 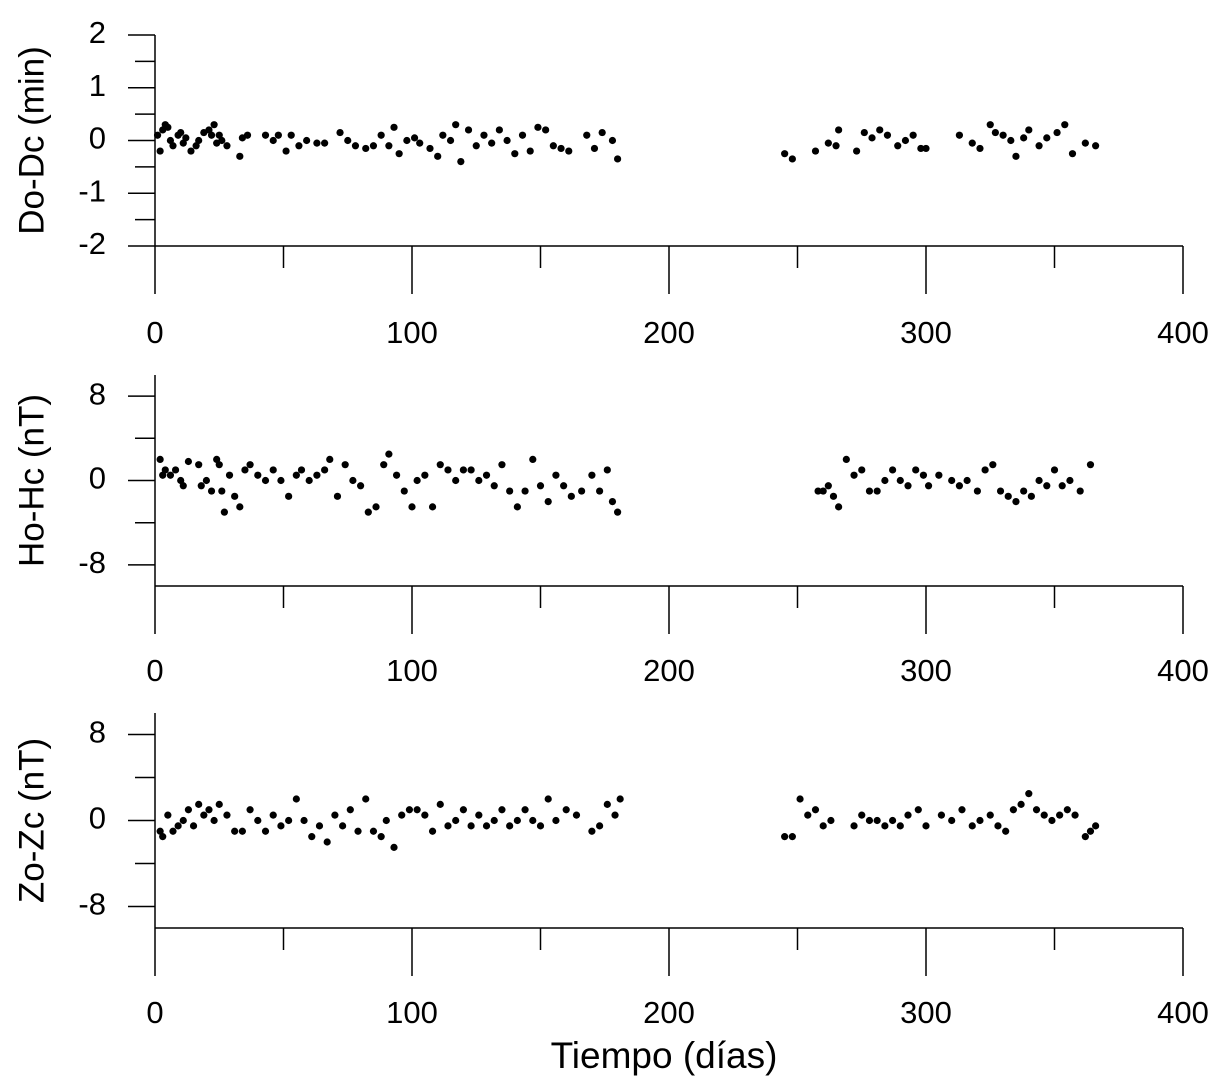 I want to click on y-tick-label: 8, so click(x=97, y=732).